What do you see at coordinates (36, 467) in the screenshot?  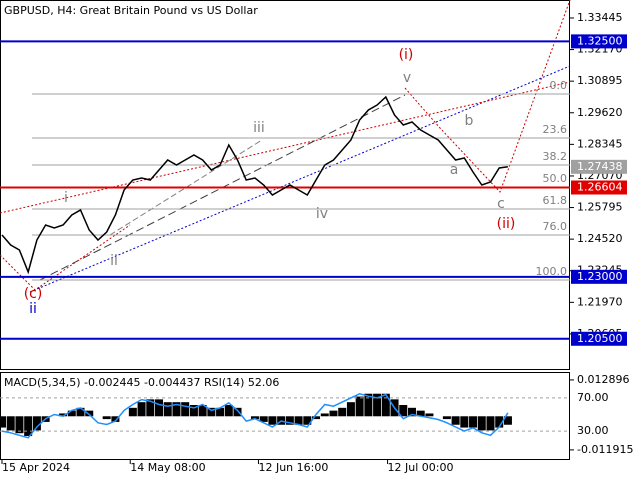 I see `x-tick-label: 15 Apr 2024` at bounding box center [36, 467].